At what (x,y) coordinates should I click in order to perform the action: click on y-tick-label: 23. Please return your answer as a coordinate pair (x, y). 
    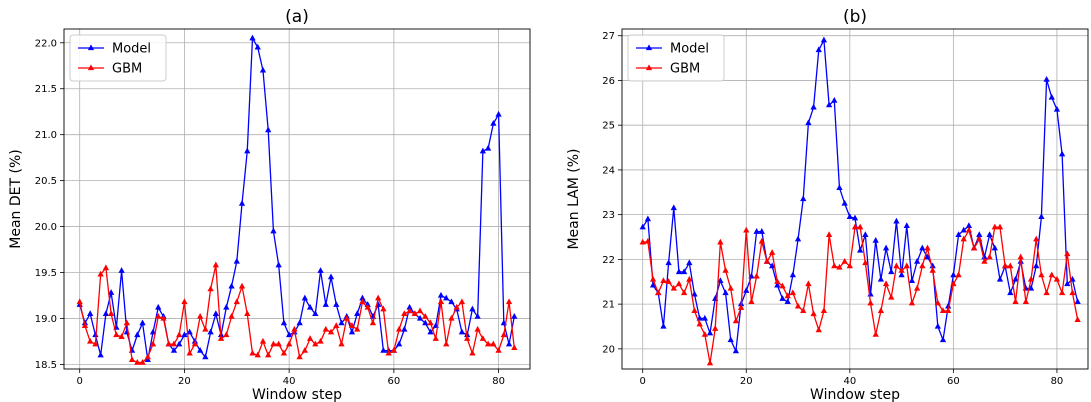
    Looking at the image, I should click on (608, 215).